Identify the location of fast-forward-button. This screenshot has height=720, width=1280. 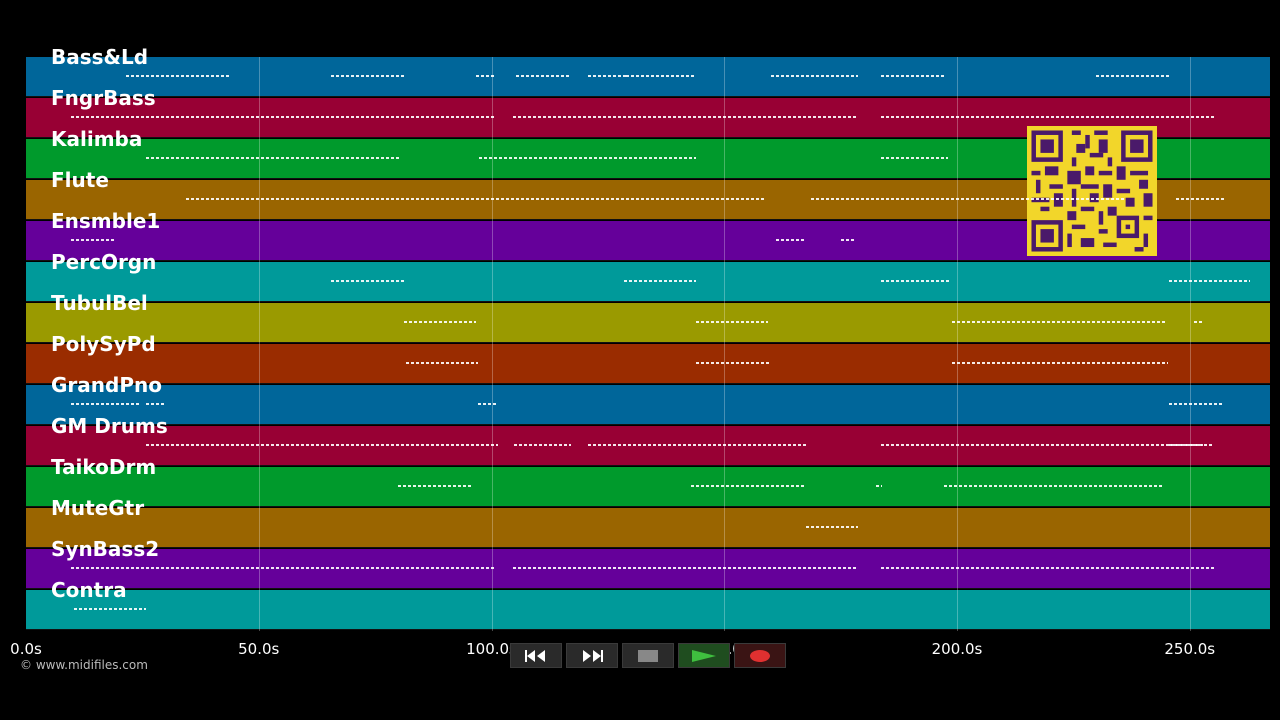
(592, 655).